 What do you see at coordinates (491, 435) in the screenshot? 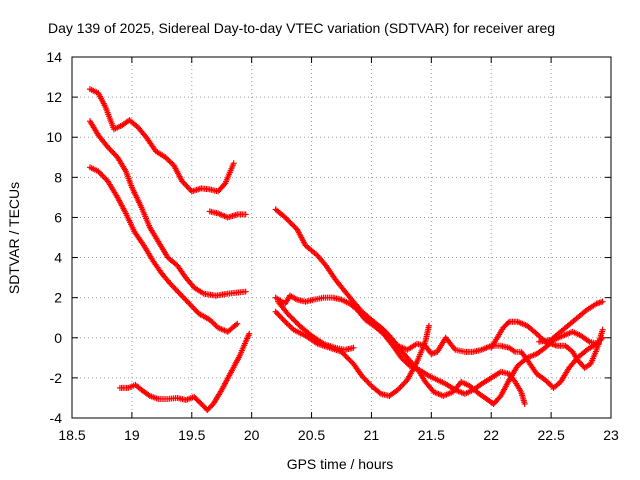
I see `x-tick-label: 22` at bounding box center [491, 435].